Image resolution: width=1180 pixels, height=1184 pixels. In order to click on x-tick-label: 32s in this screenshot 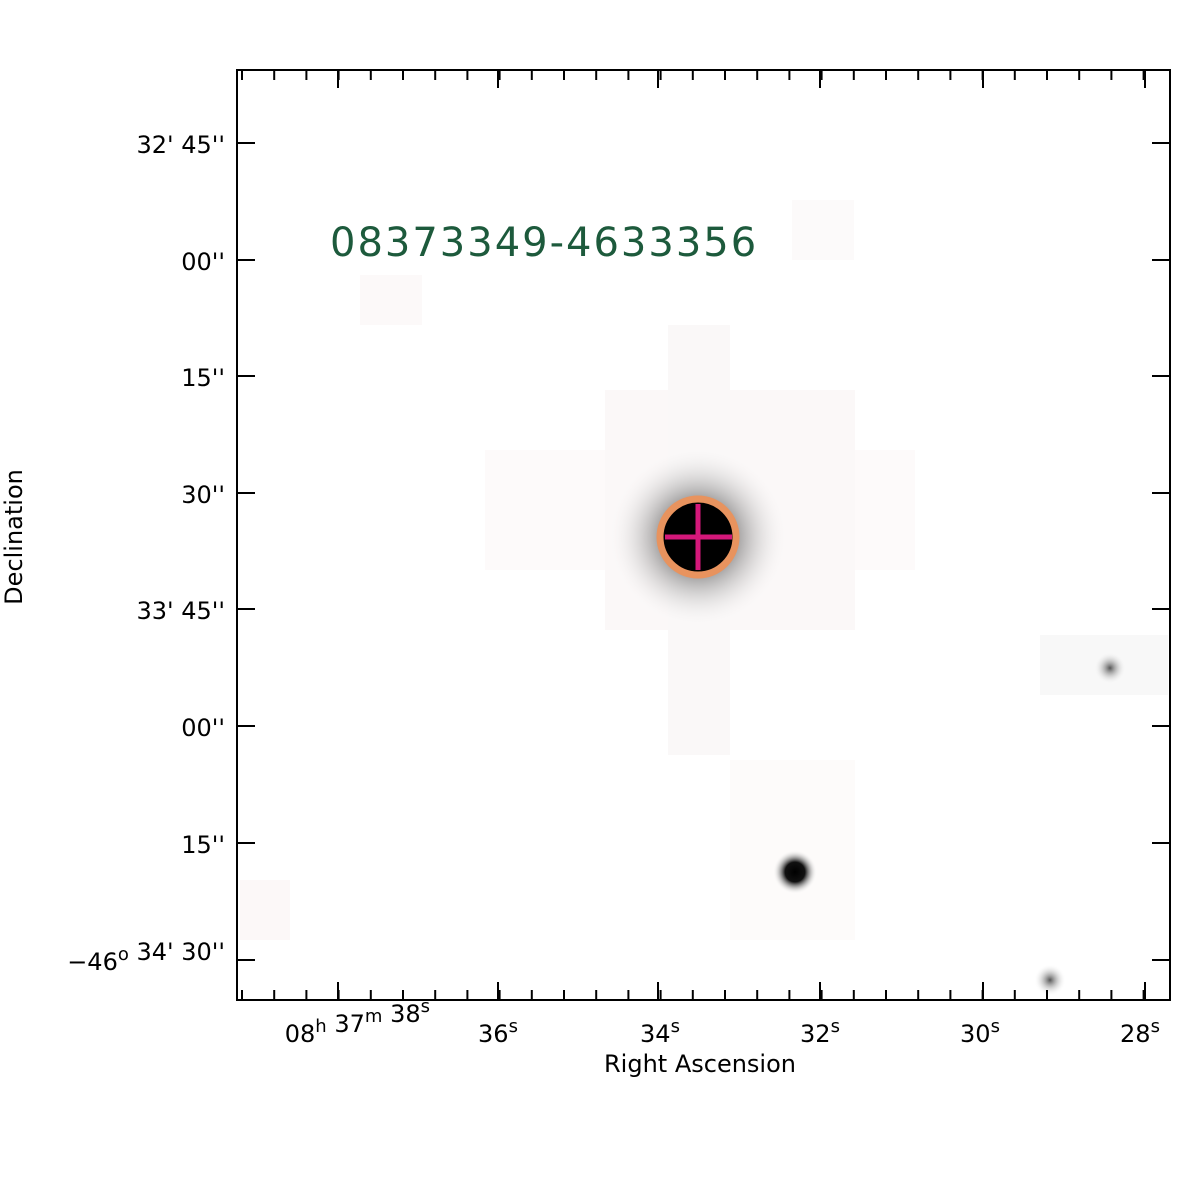, I will do `click(820, 1032)`.